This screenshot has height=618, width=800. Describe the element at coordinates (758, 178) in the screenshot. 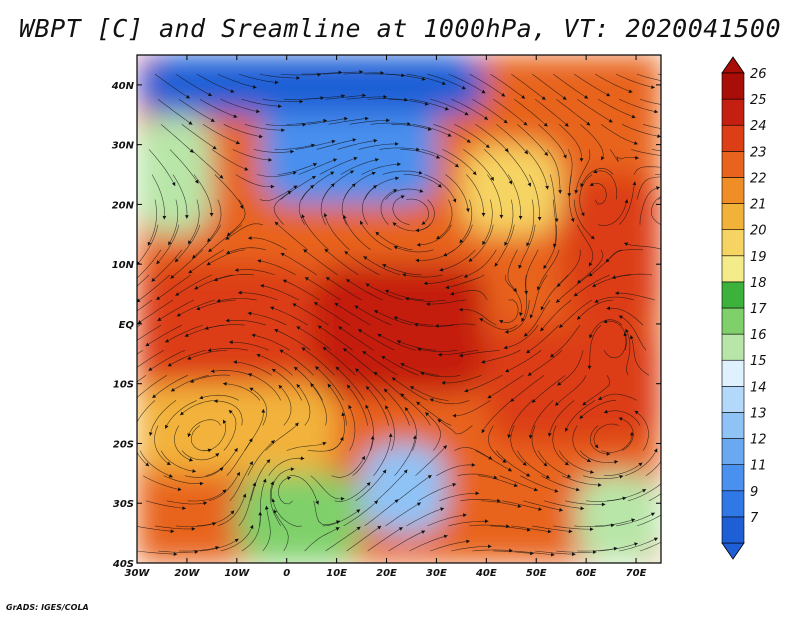

I see `colorbar-label: 22` at that location.